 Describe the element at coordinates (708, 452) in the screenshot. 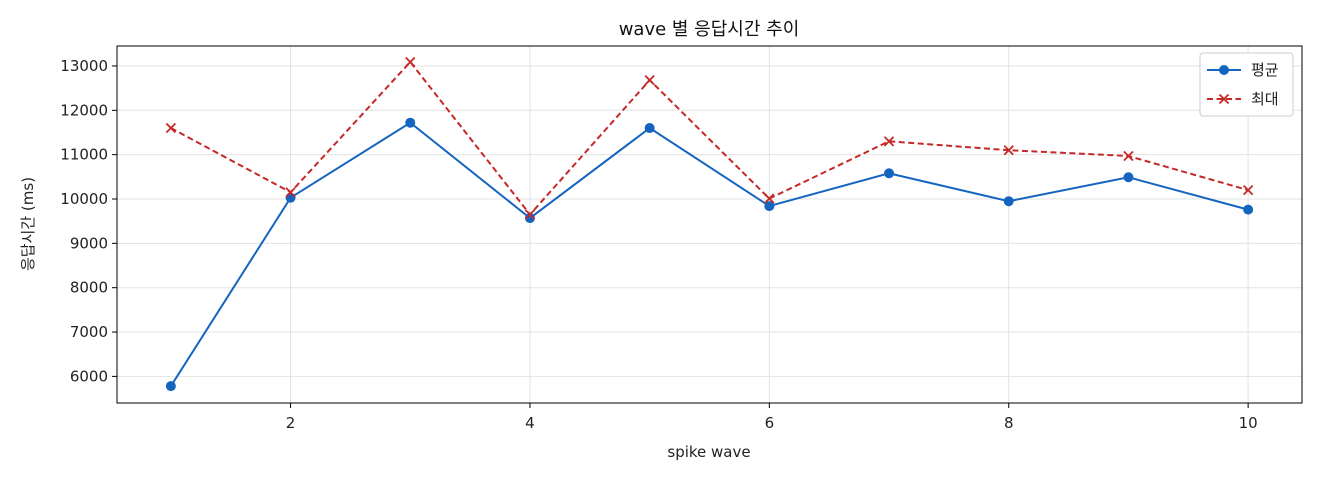

I see `x-axis-label: spike wave` at that location.